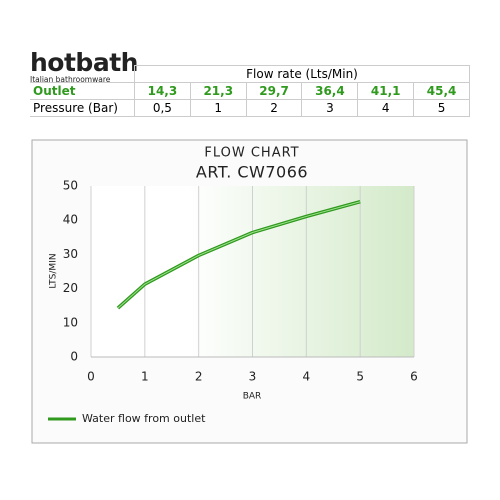 Image resolution: width=500 pixels, height=500 pixels. I want to click on table-cell: 3, so click(330, 108).